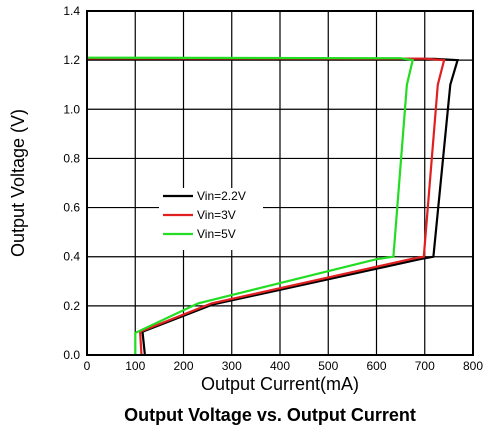  Describe the element at coordinates (473, 366) in the screenshot. I see `x-tick-label: 800` at that location.